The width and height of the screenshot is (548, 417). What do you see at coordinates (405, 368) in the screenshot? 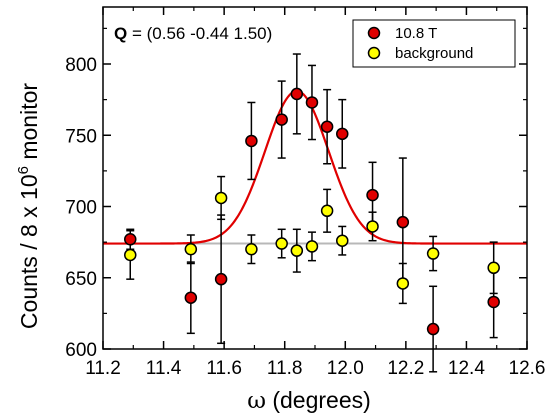
I see `x-tick-label: 12.2` at bounding box center [405, 368].